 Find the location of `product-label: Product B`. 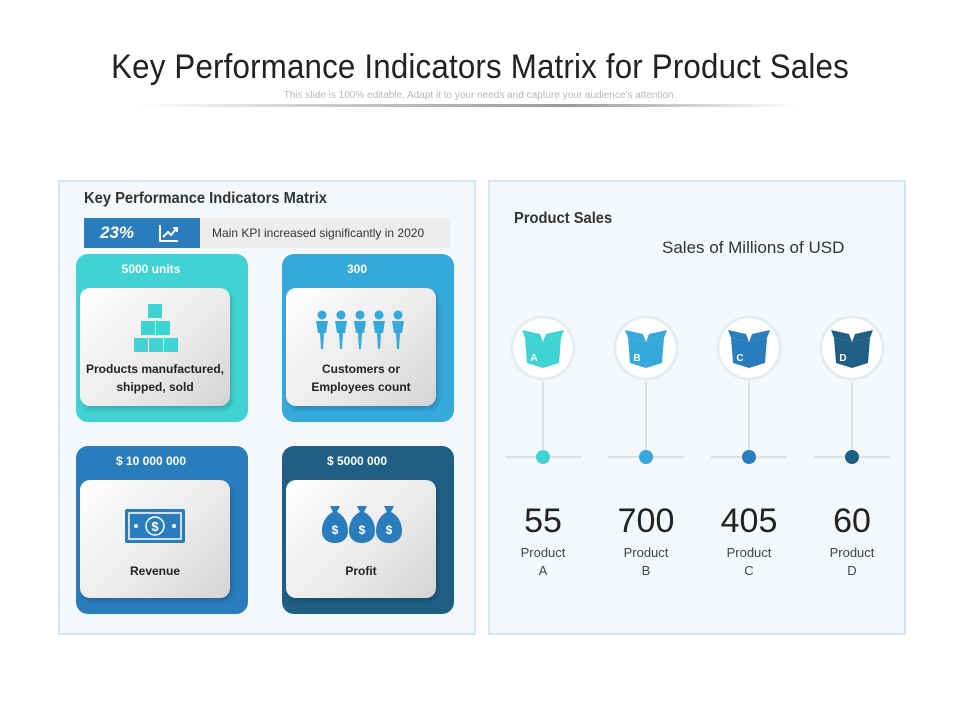

product-label: Product B is located at coordinates (646, 561).